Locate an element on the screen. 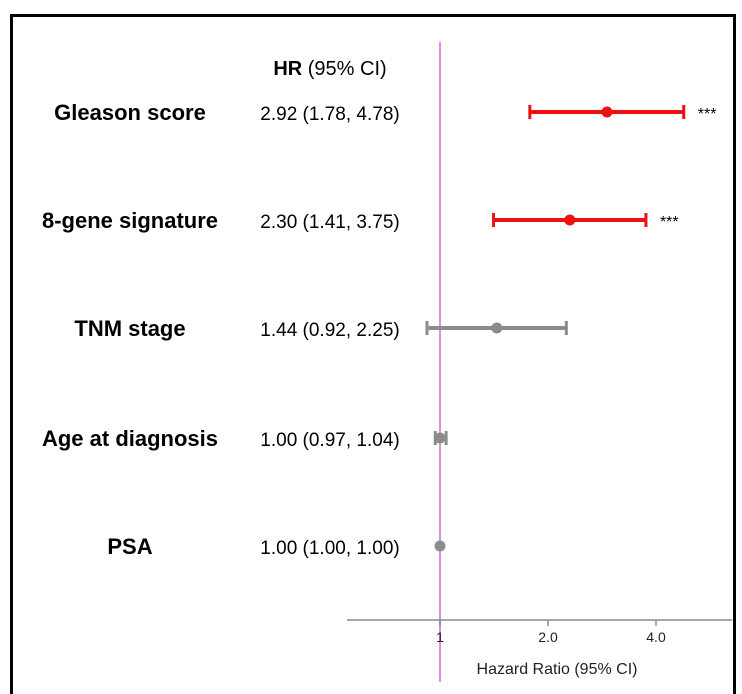 This screenshot has width=742, height=694. row-label: Gleason score is located at coordinates (130, 112).